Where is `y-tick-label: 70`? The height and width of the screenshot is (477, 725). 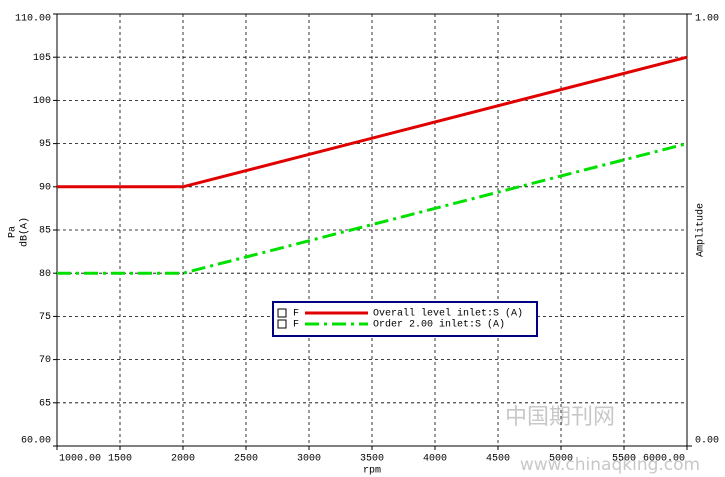
y-tick-label: 70 is located at coordinates (45, 360).